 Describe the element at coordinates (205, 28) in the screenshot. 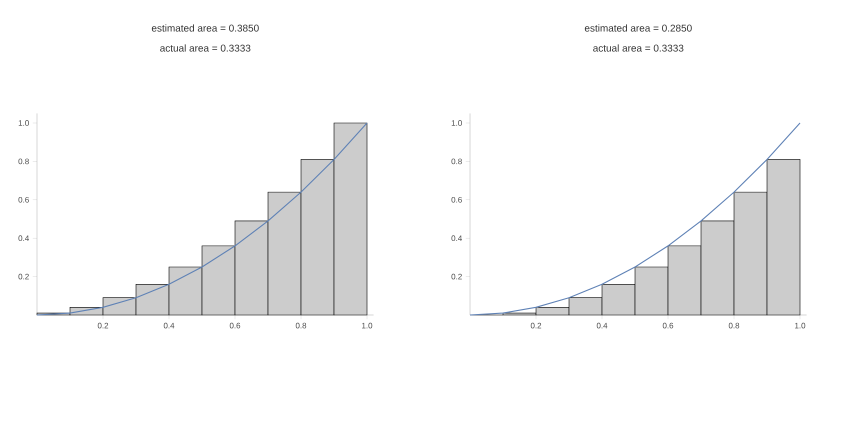

I see `chart-title: estimated area = 0.3850` at that location.